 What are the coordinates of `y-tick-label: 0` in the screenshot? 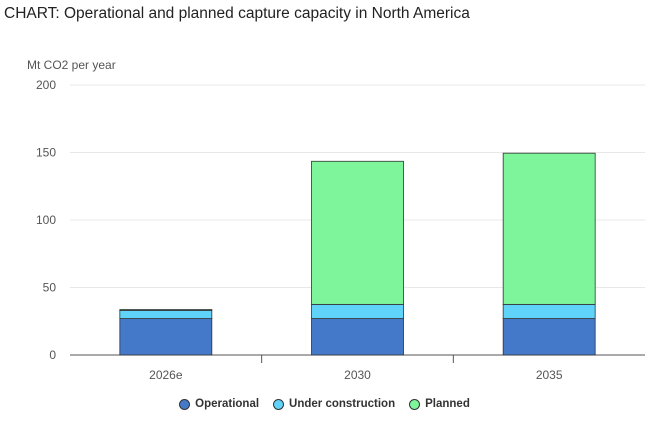 It's located at (52, 355).